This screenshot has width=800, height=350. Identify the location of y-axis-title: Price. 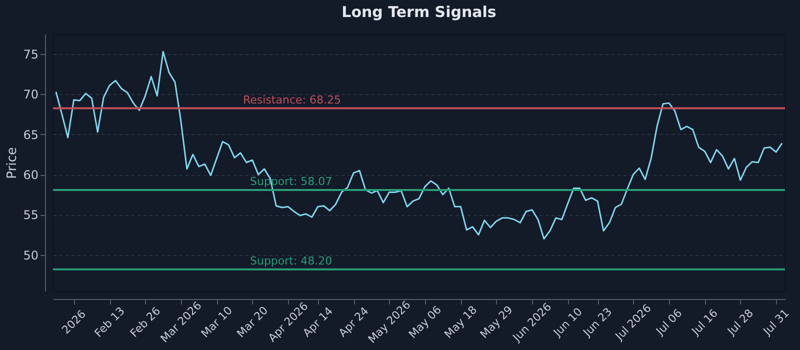
(12, 163).